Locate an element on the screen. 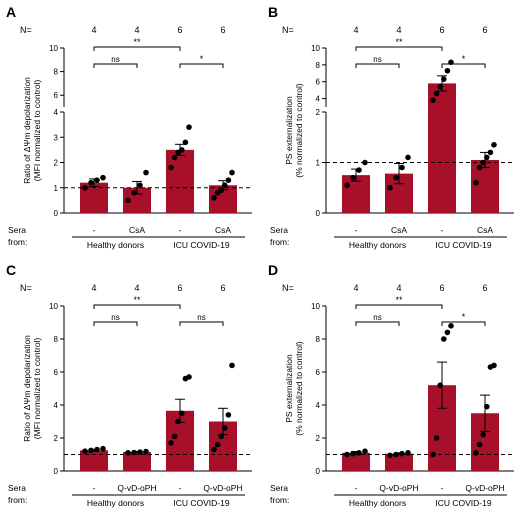 Image resolution: width=520 pixels, height=518 pixels. y-axis-label-line2: (% normalized to control) is located at coordinates (299, 388).